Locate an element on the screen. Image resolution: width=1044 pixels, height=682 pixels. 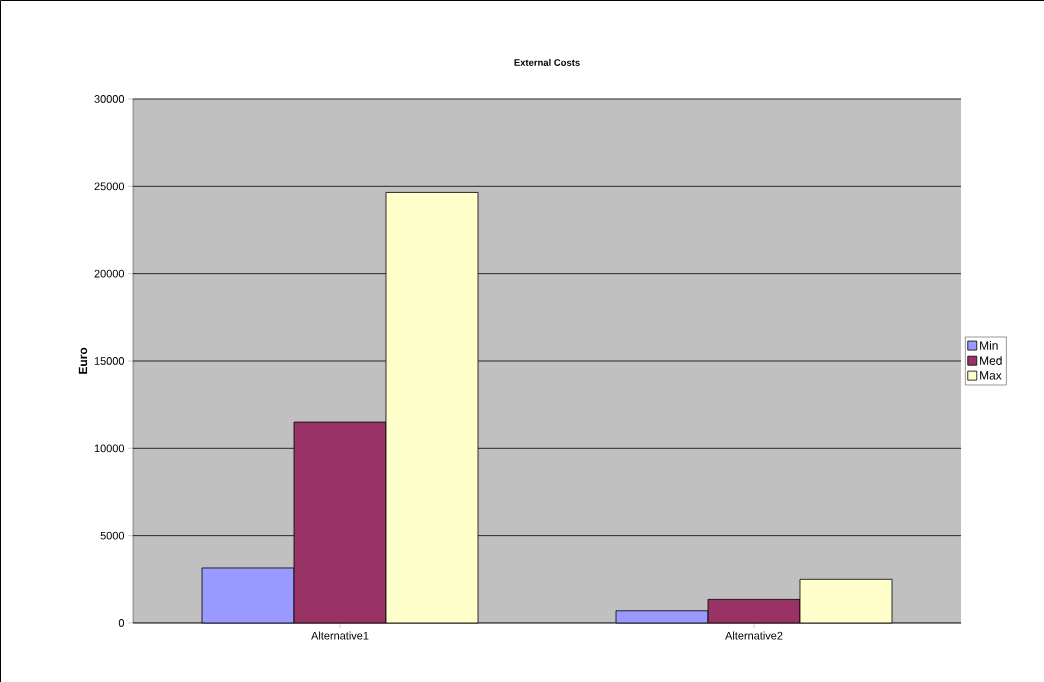
legend-label: Med is located at coordinates (991, 360).